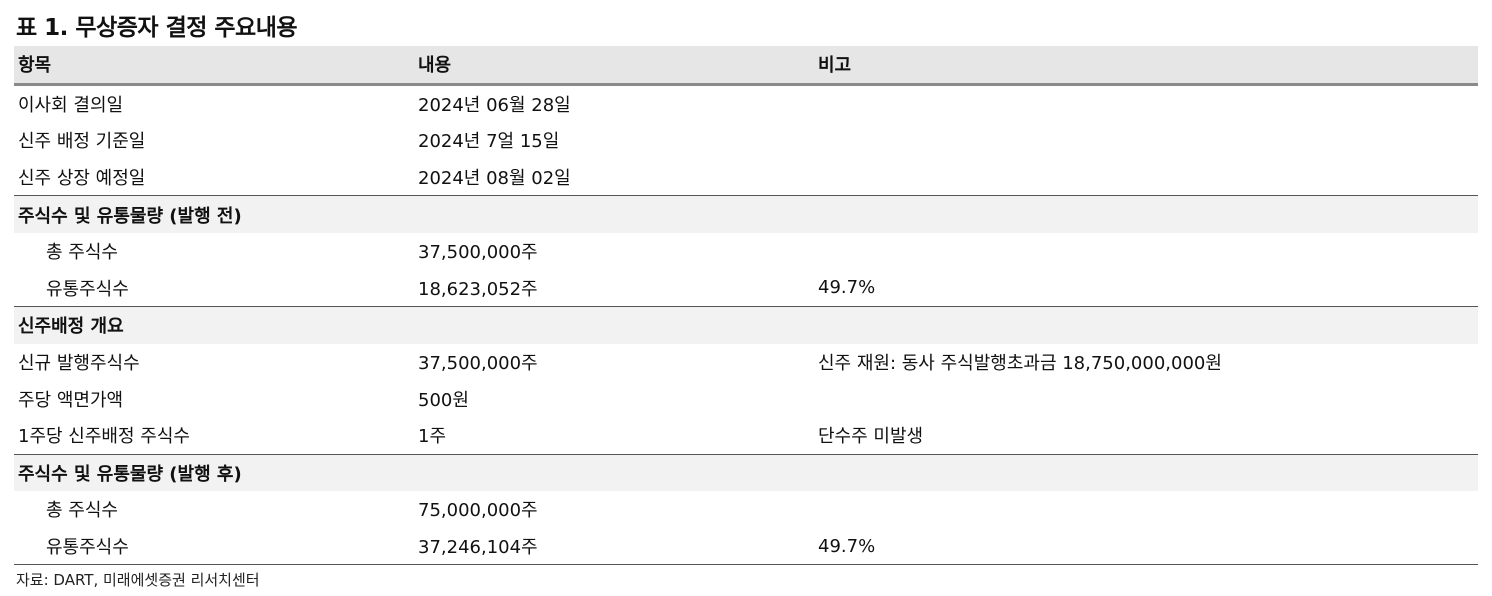  Describe the element at coordinates (746, 251) in the screenshot. I see `table-row: 총 주식수 37,500,000주` at that location.